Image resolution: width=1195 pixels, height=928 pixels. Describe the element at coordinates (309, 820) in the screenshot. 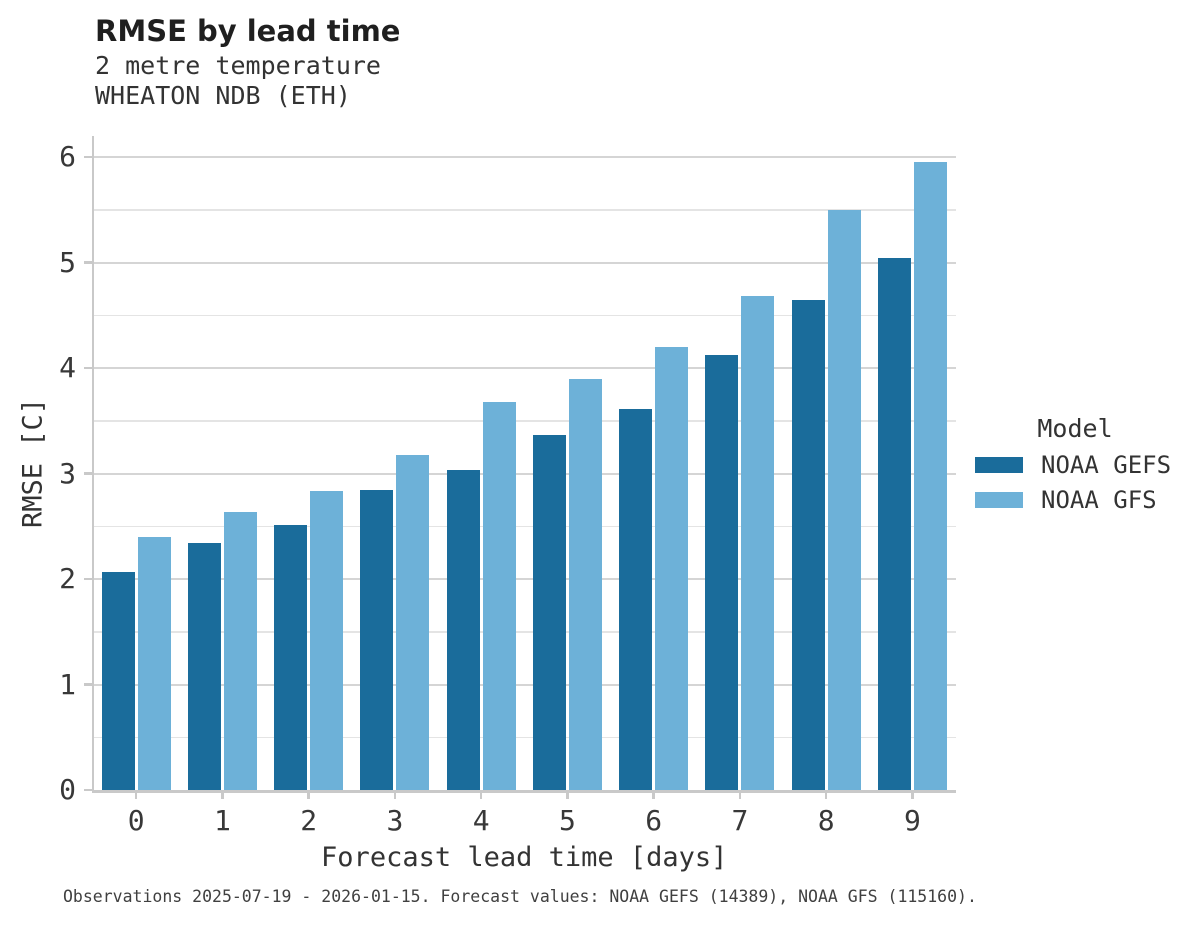

I see `x-tick-label: 2` at that location.